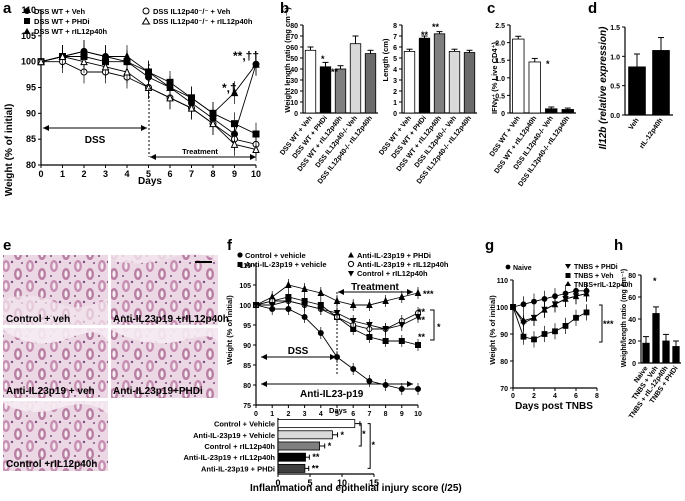 The height and width of the screenshot is (501, 685). Describe the element at coordinates (247, 346) in the screenshot. I see `f-ytick-label-3: 90` at that location.